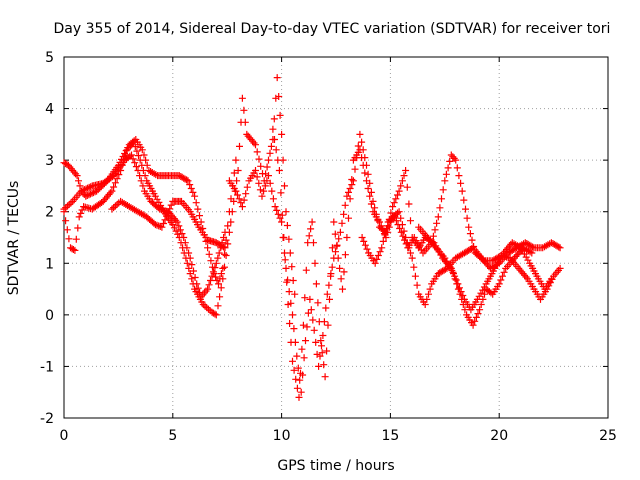 This screenshot has height=480, width=640. I want to click on y-tick-label: 4, so click(49, 110).